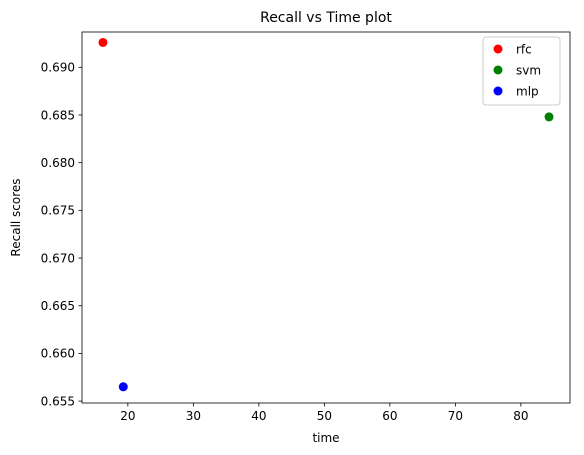 The height and width of the screenshot is (455, 584). I want to click on point-rfc, so click(103, 42).